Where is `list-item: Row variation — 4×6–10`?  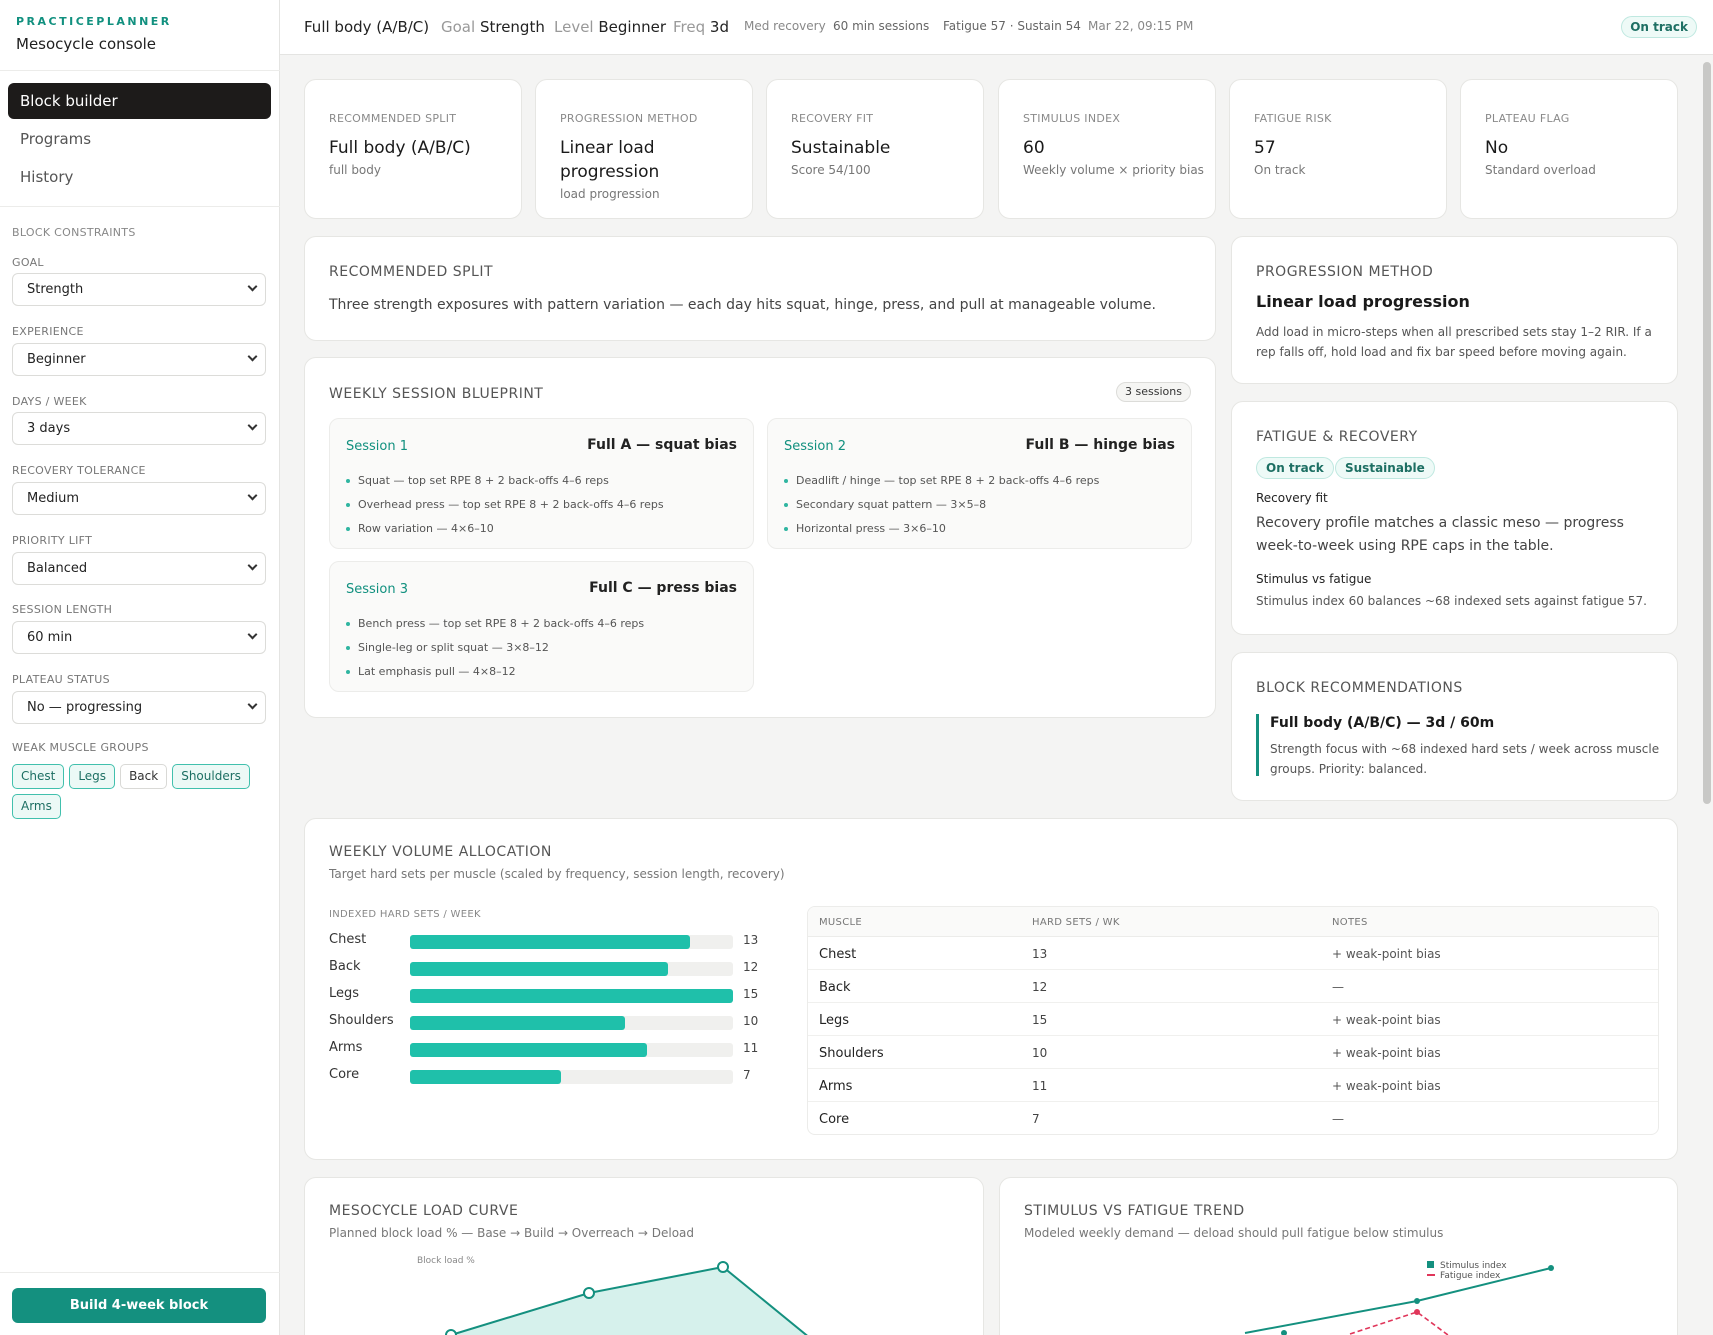 list-item: Row variation — 4×6–10 is located at coordinates (505, 529).